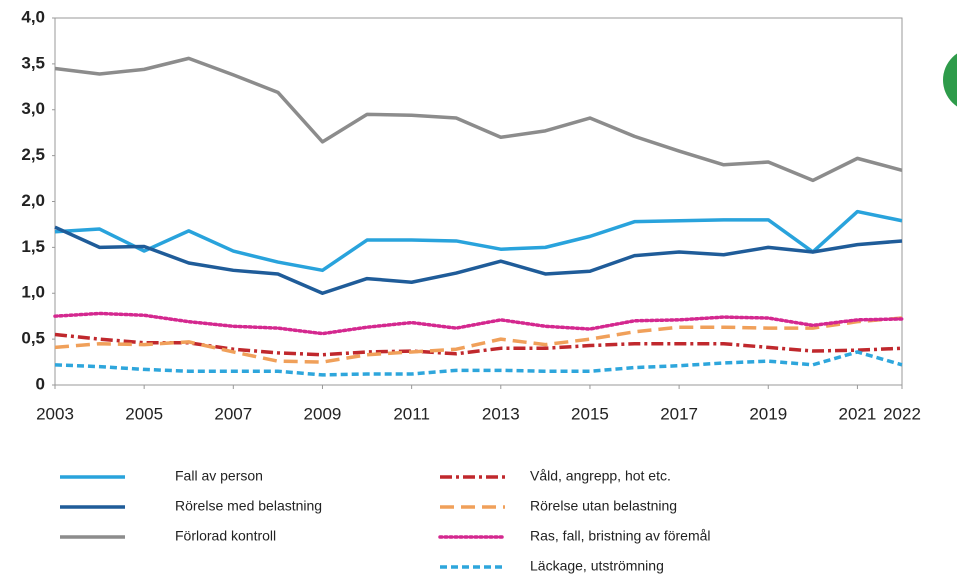  Describe the element at coordinates (858, 413) in the screenshot. I see `x-tick-label: 2021` at that location.